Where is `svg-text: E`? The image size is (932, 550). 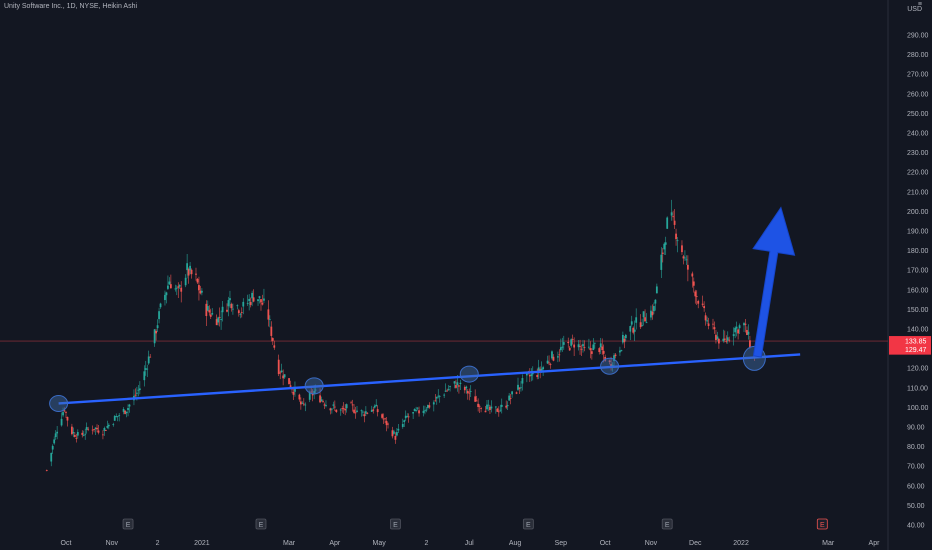
svg-text: E is located at coordinates (261, 525).